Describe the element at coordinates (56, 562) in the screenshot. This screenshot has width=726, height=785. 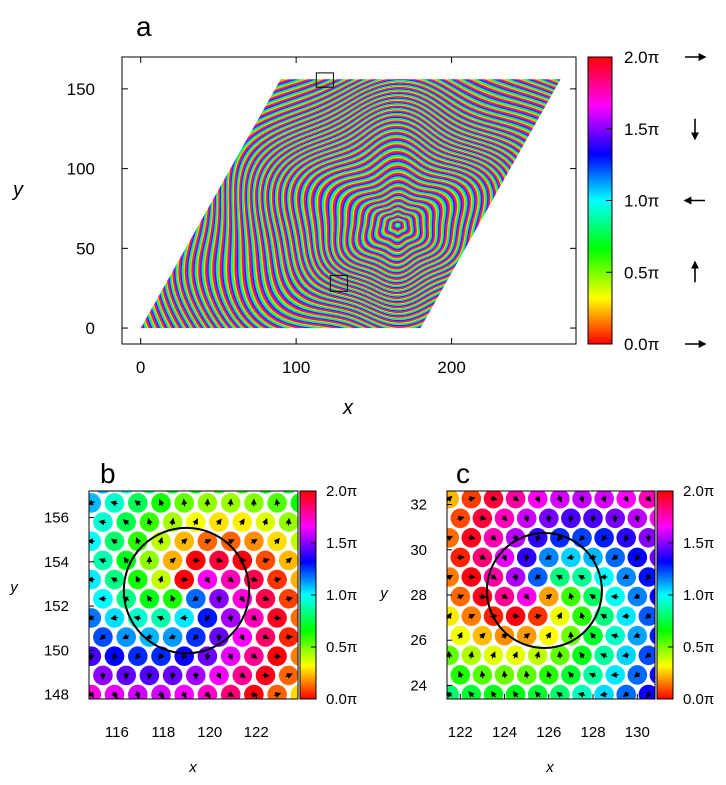
I see `ytick-label: 154` at that location.